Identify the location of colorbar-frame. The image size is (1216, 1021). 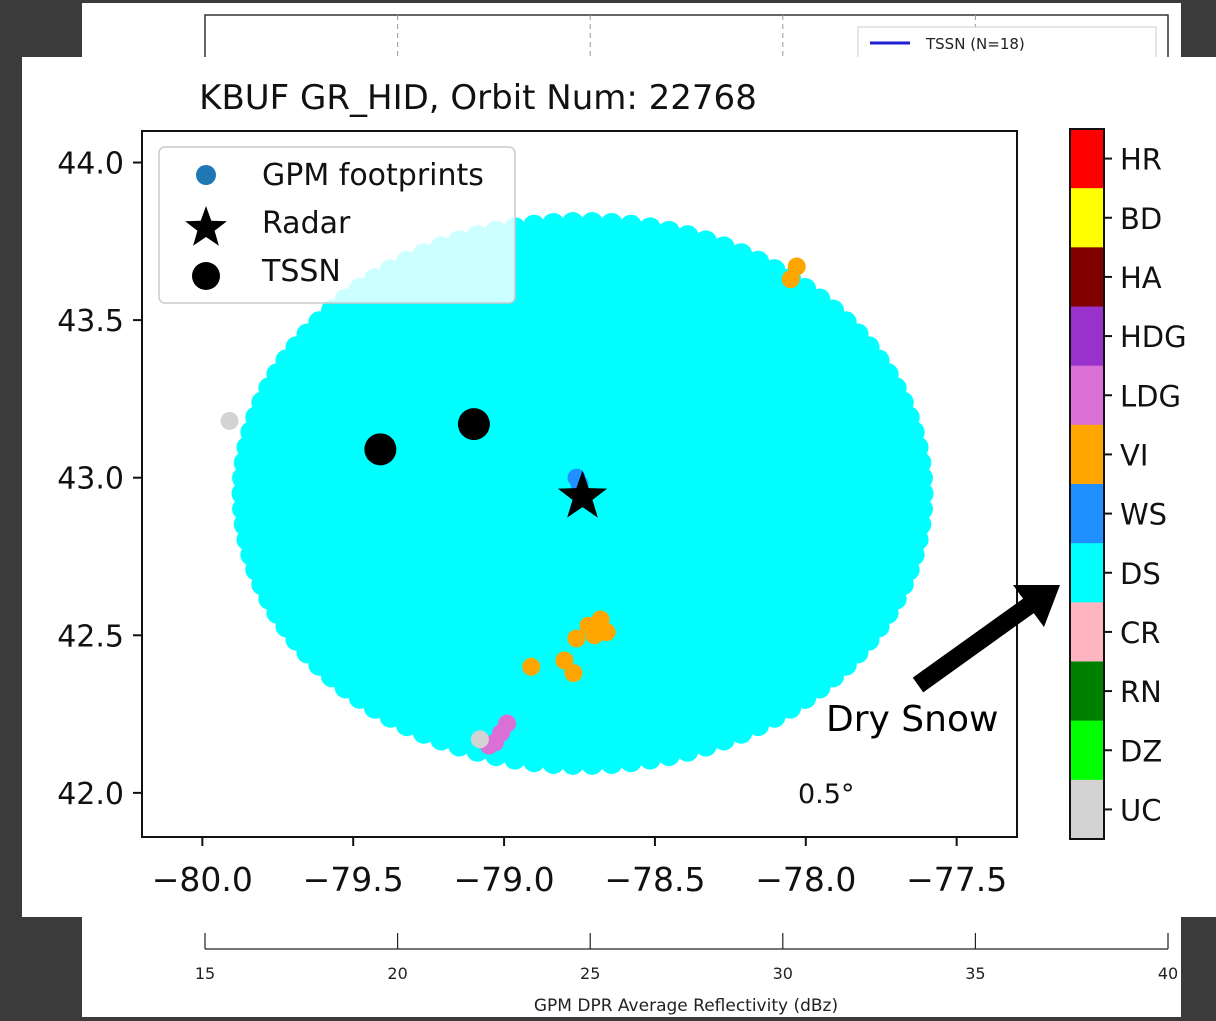
(1087, 484).